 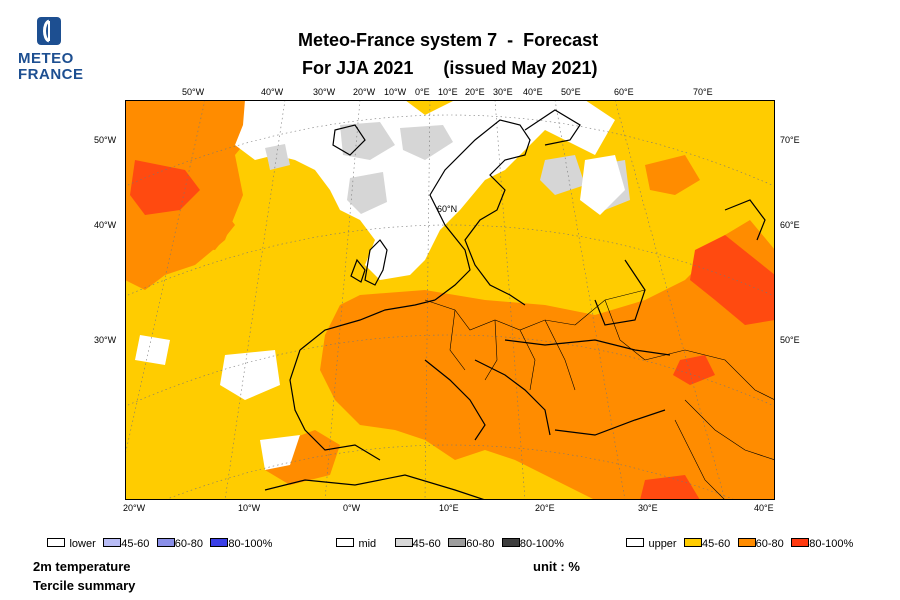 What do you see at coordinates (790, 140) in the screenshot?
I see `right-tick-label: 70°E` at bounding box center [790, 140].